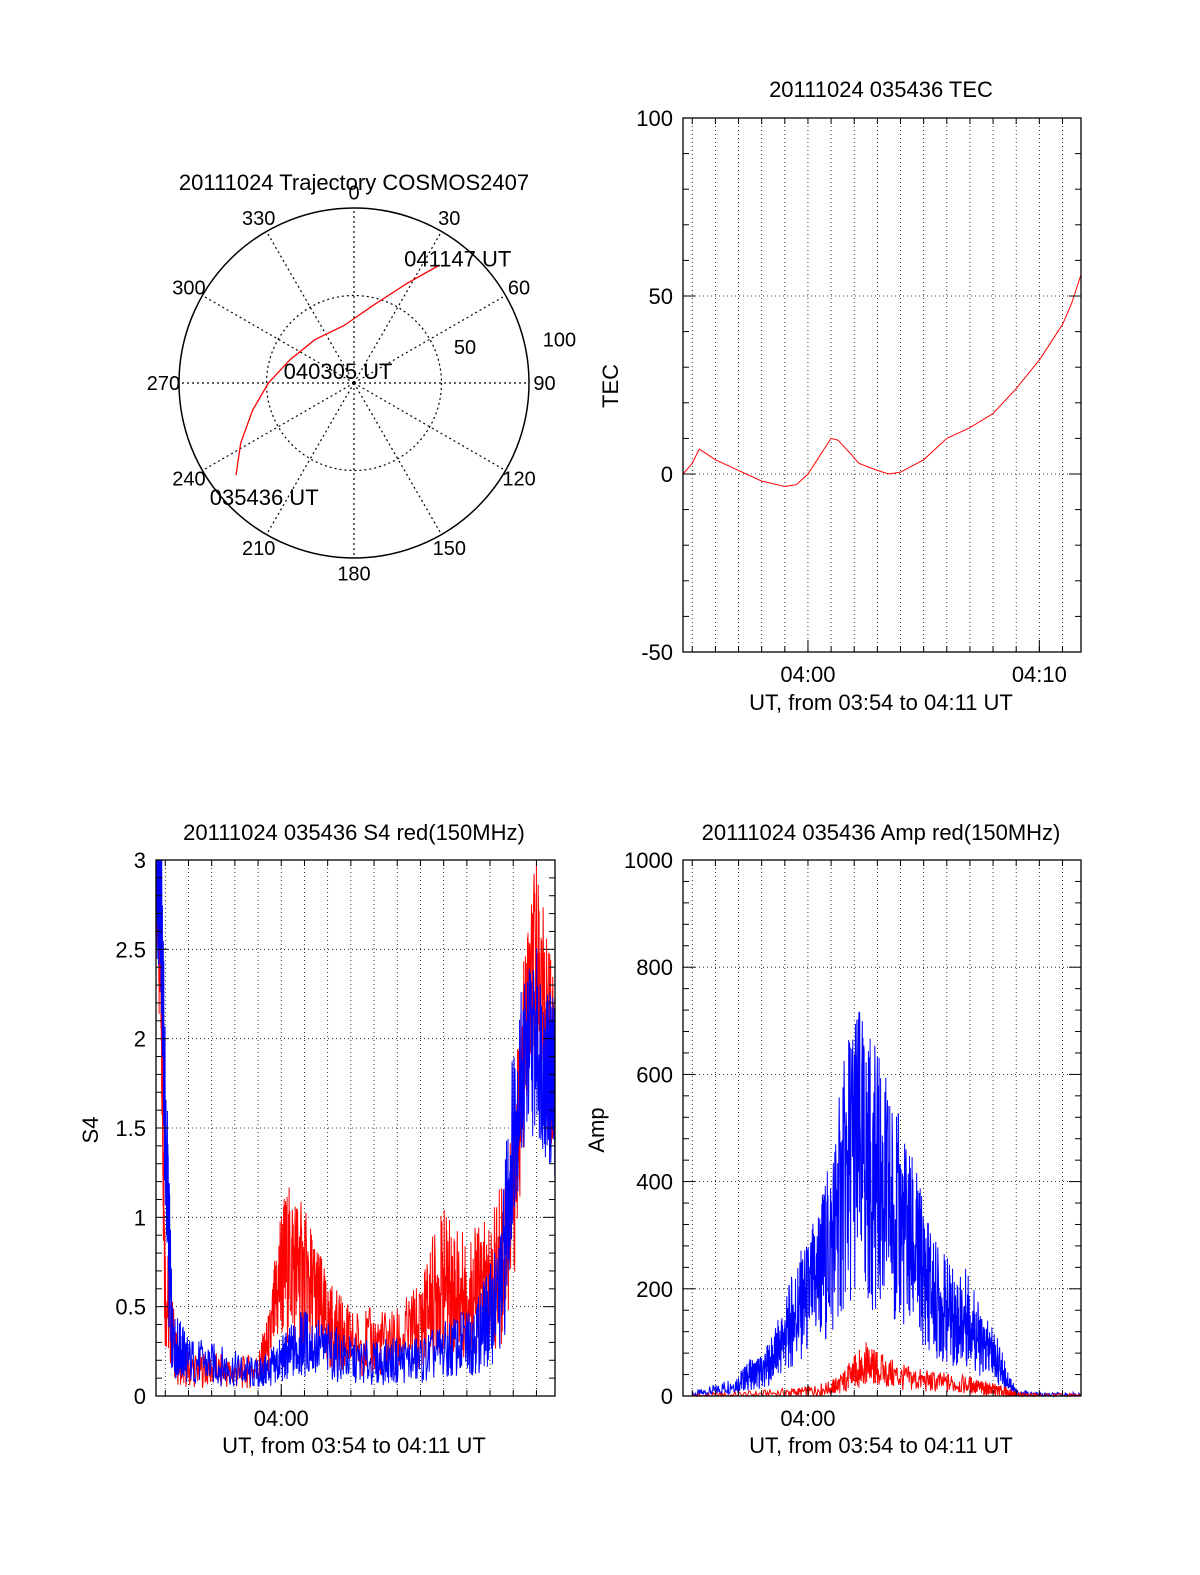 Image resolution: width=1200 pixels, height=1575 pixels. Describe the element at coordinates (258, 549) in the screenshot. I see `azimuth-label-210: 210` at that location.